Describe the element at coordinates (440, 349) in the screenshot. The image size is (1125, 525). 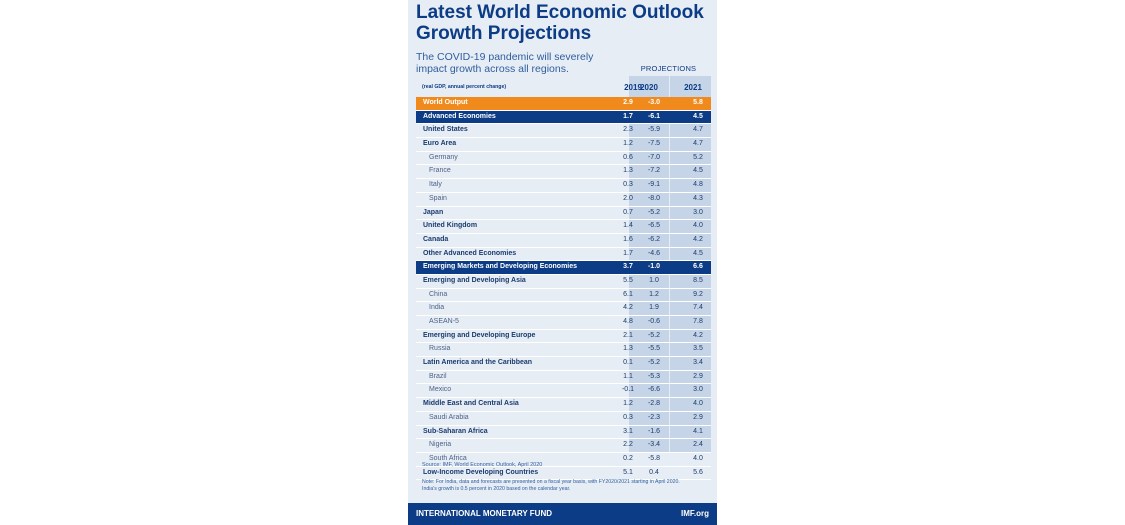
I see `row-label: Russia` at that location.